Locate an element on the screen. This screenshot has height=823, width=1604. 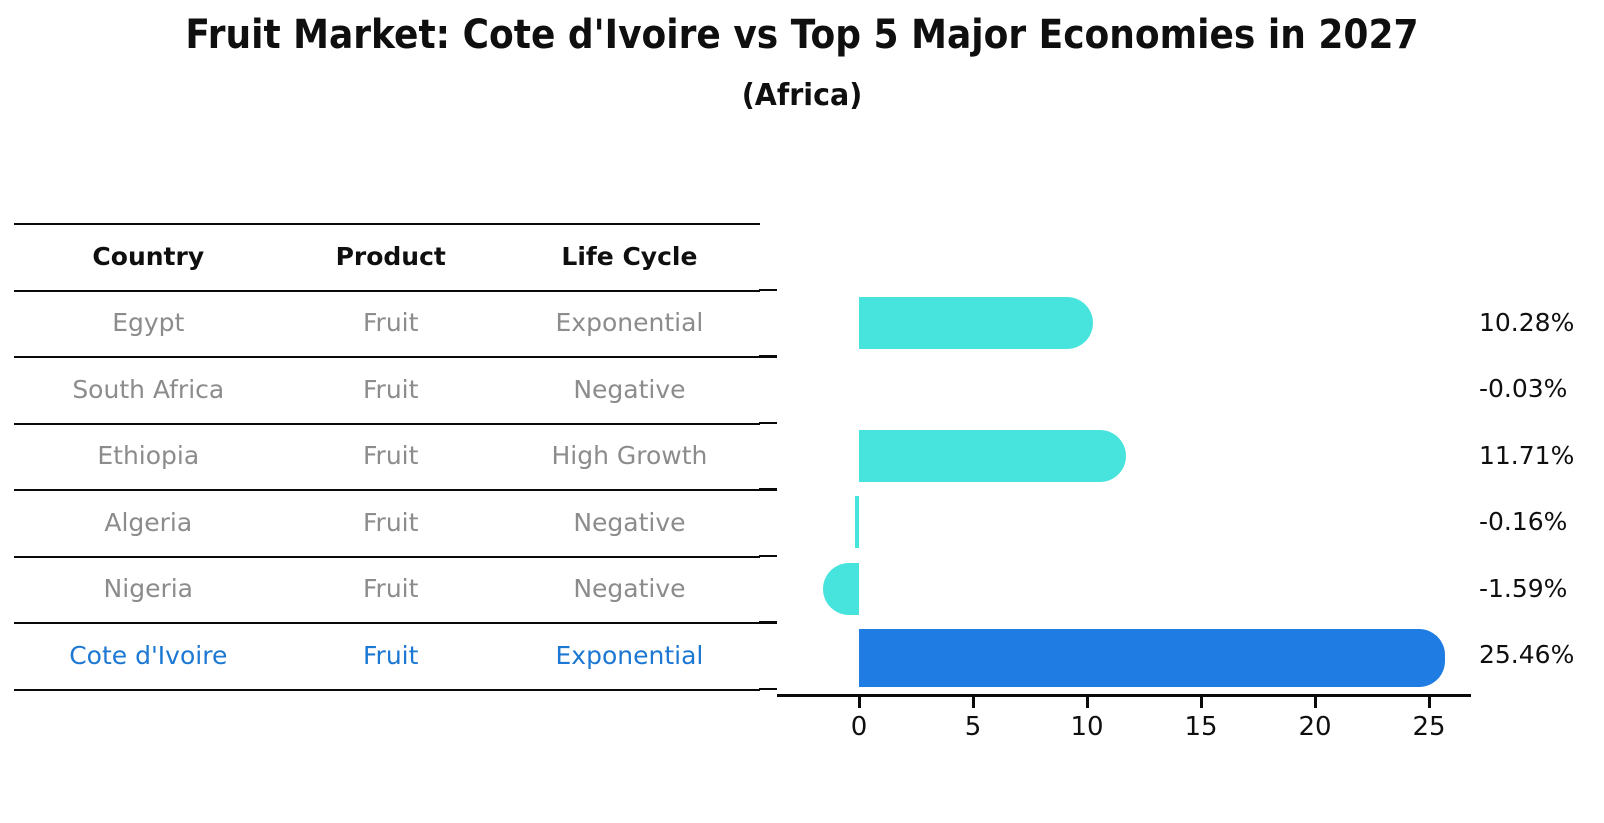
table-row: Algeria Fruit Negative is located at coordinates (387, 522).